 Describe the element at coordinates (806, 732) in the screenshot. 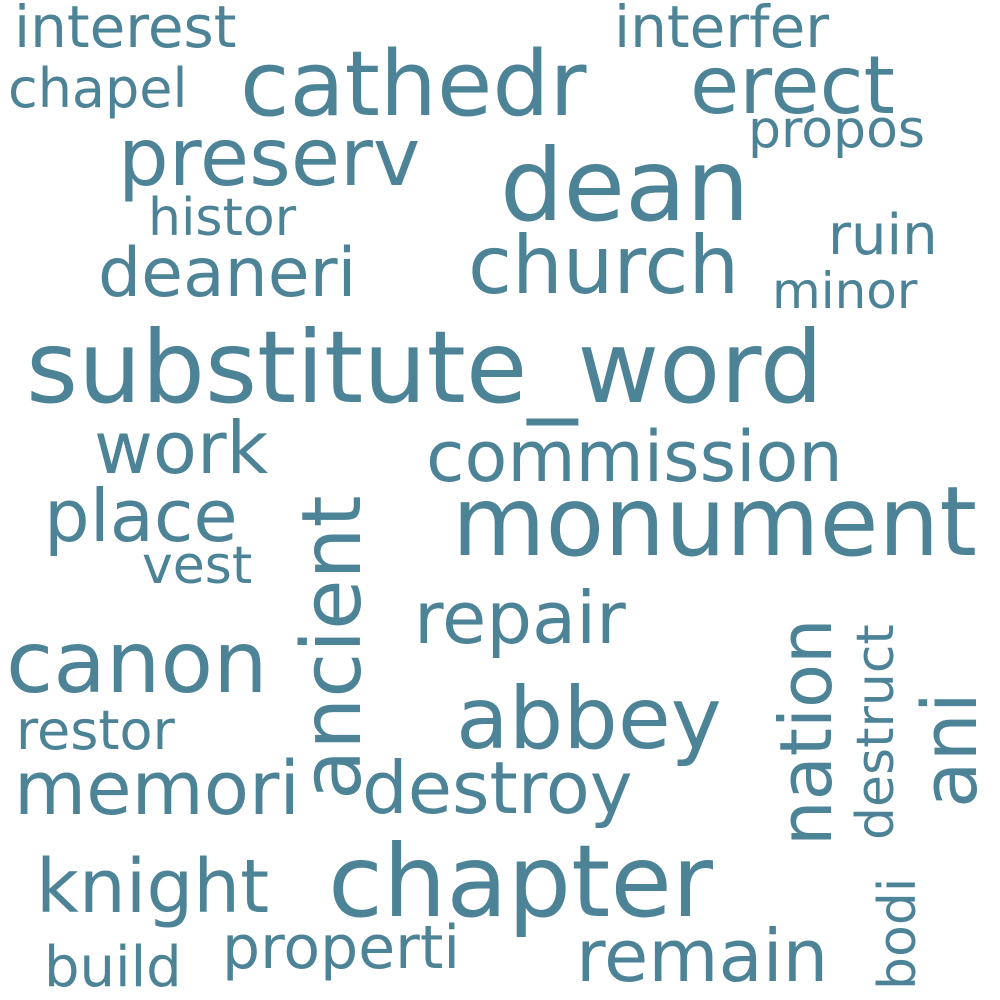

I see `word-nation: nation` at that location.